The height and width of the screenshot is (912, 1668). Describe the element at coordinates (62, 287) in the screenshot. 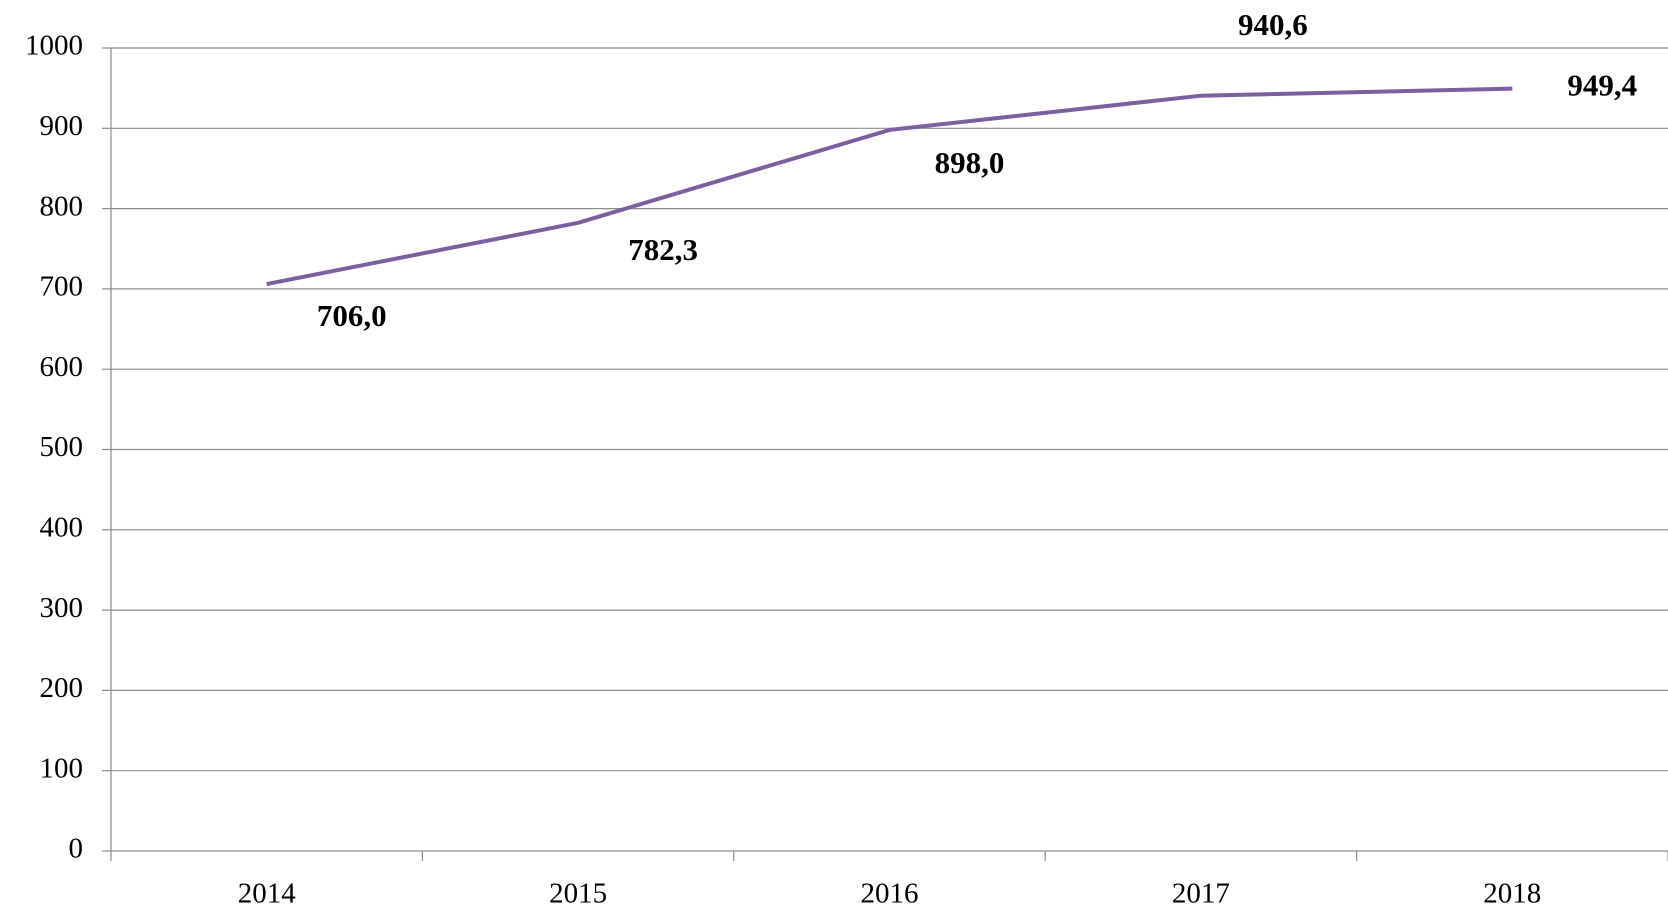

I see `y-tick-label: 700` at that location.